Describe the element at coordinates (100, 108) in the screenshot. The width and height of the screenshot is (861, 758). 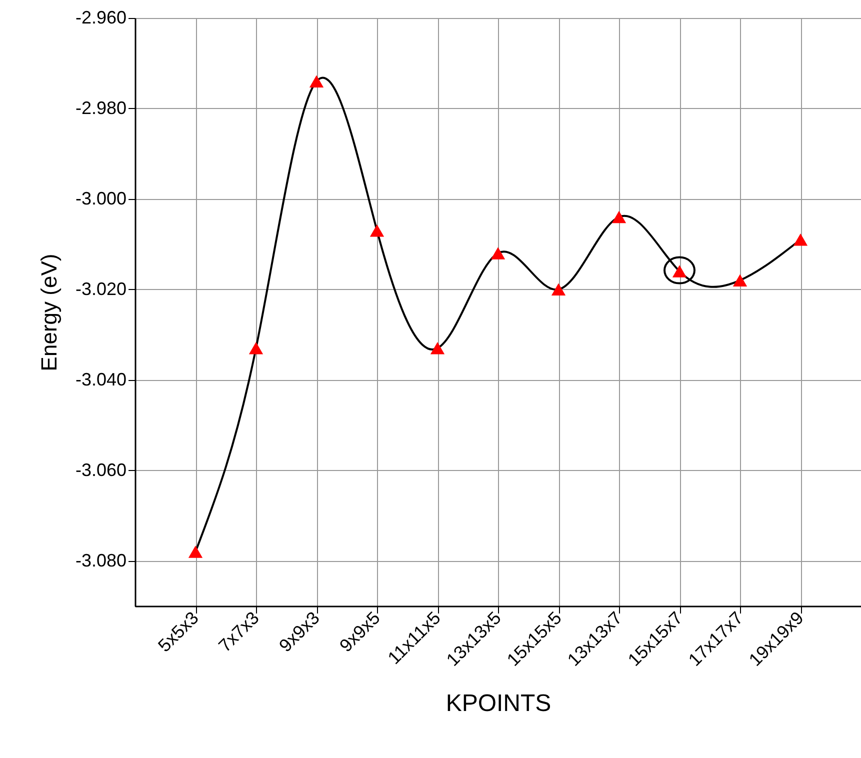
I see `y-tick-label: -2.980` at that location.